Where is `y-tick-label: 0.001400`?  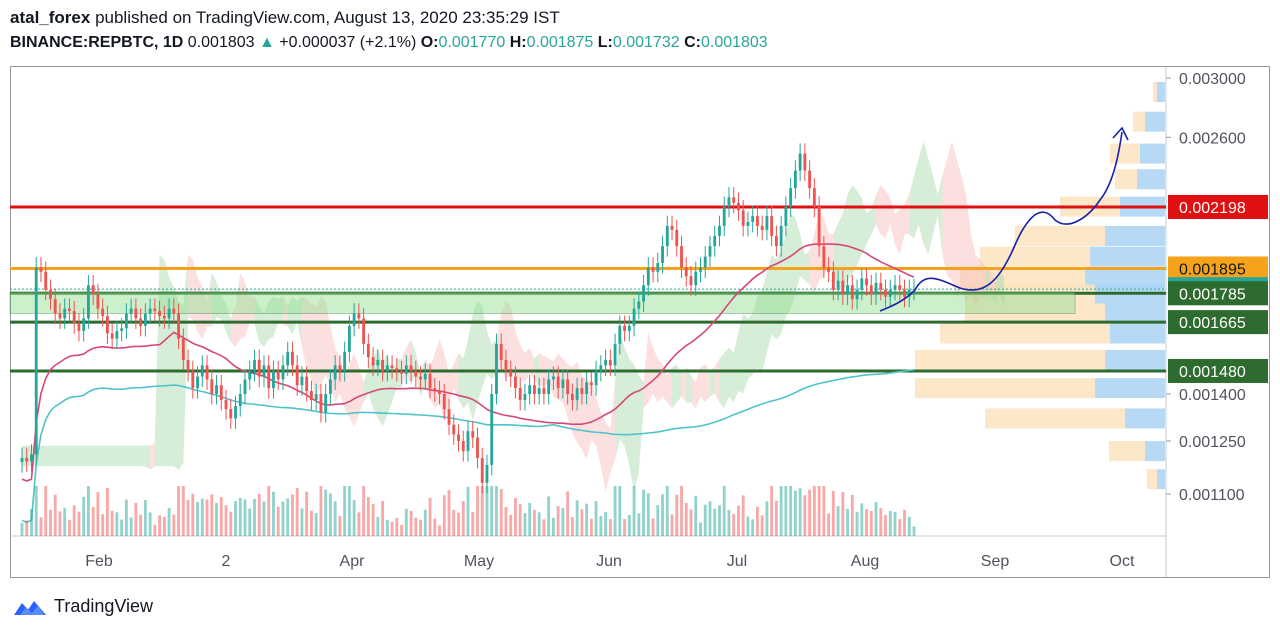 y-tick-label: 0.001400 is located at coordinates (1212, 395).